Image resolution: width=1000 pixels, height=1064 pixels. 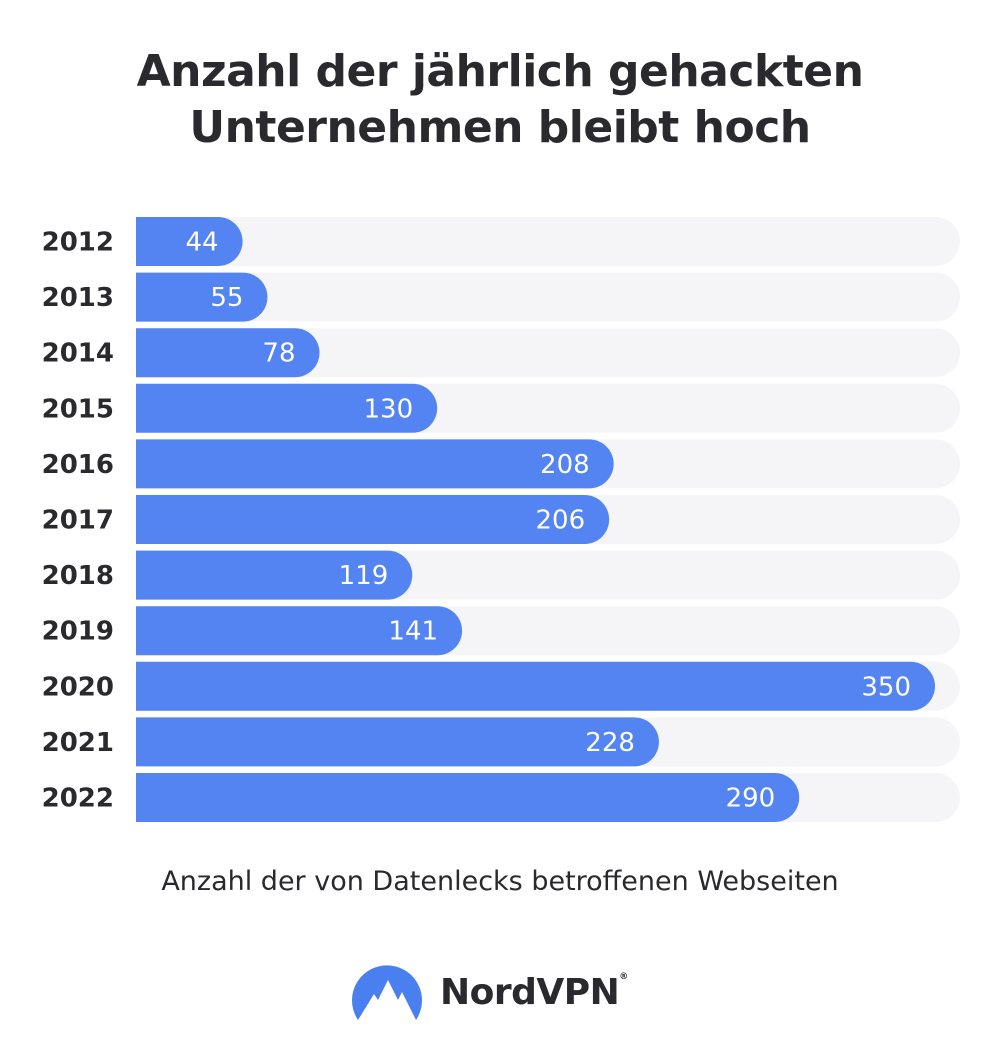 What do you see at coordinates (78, 465) in the screenshot?
I see `y-tick-label: 2016` at bounding box center [78, 465].